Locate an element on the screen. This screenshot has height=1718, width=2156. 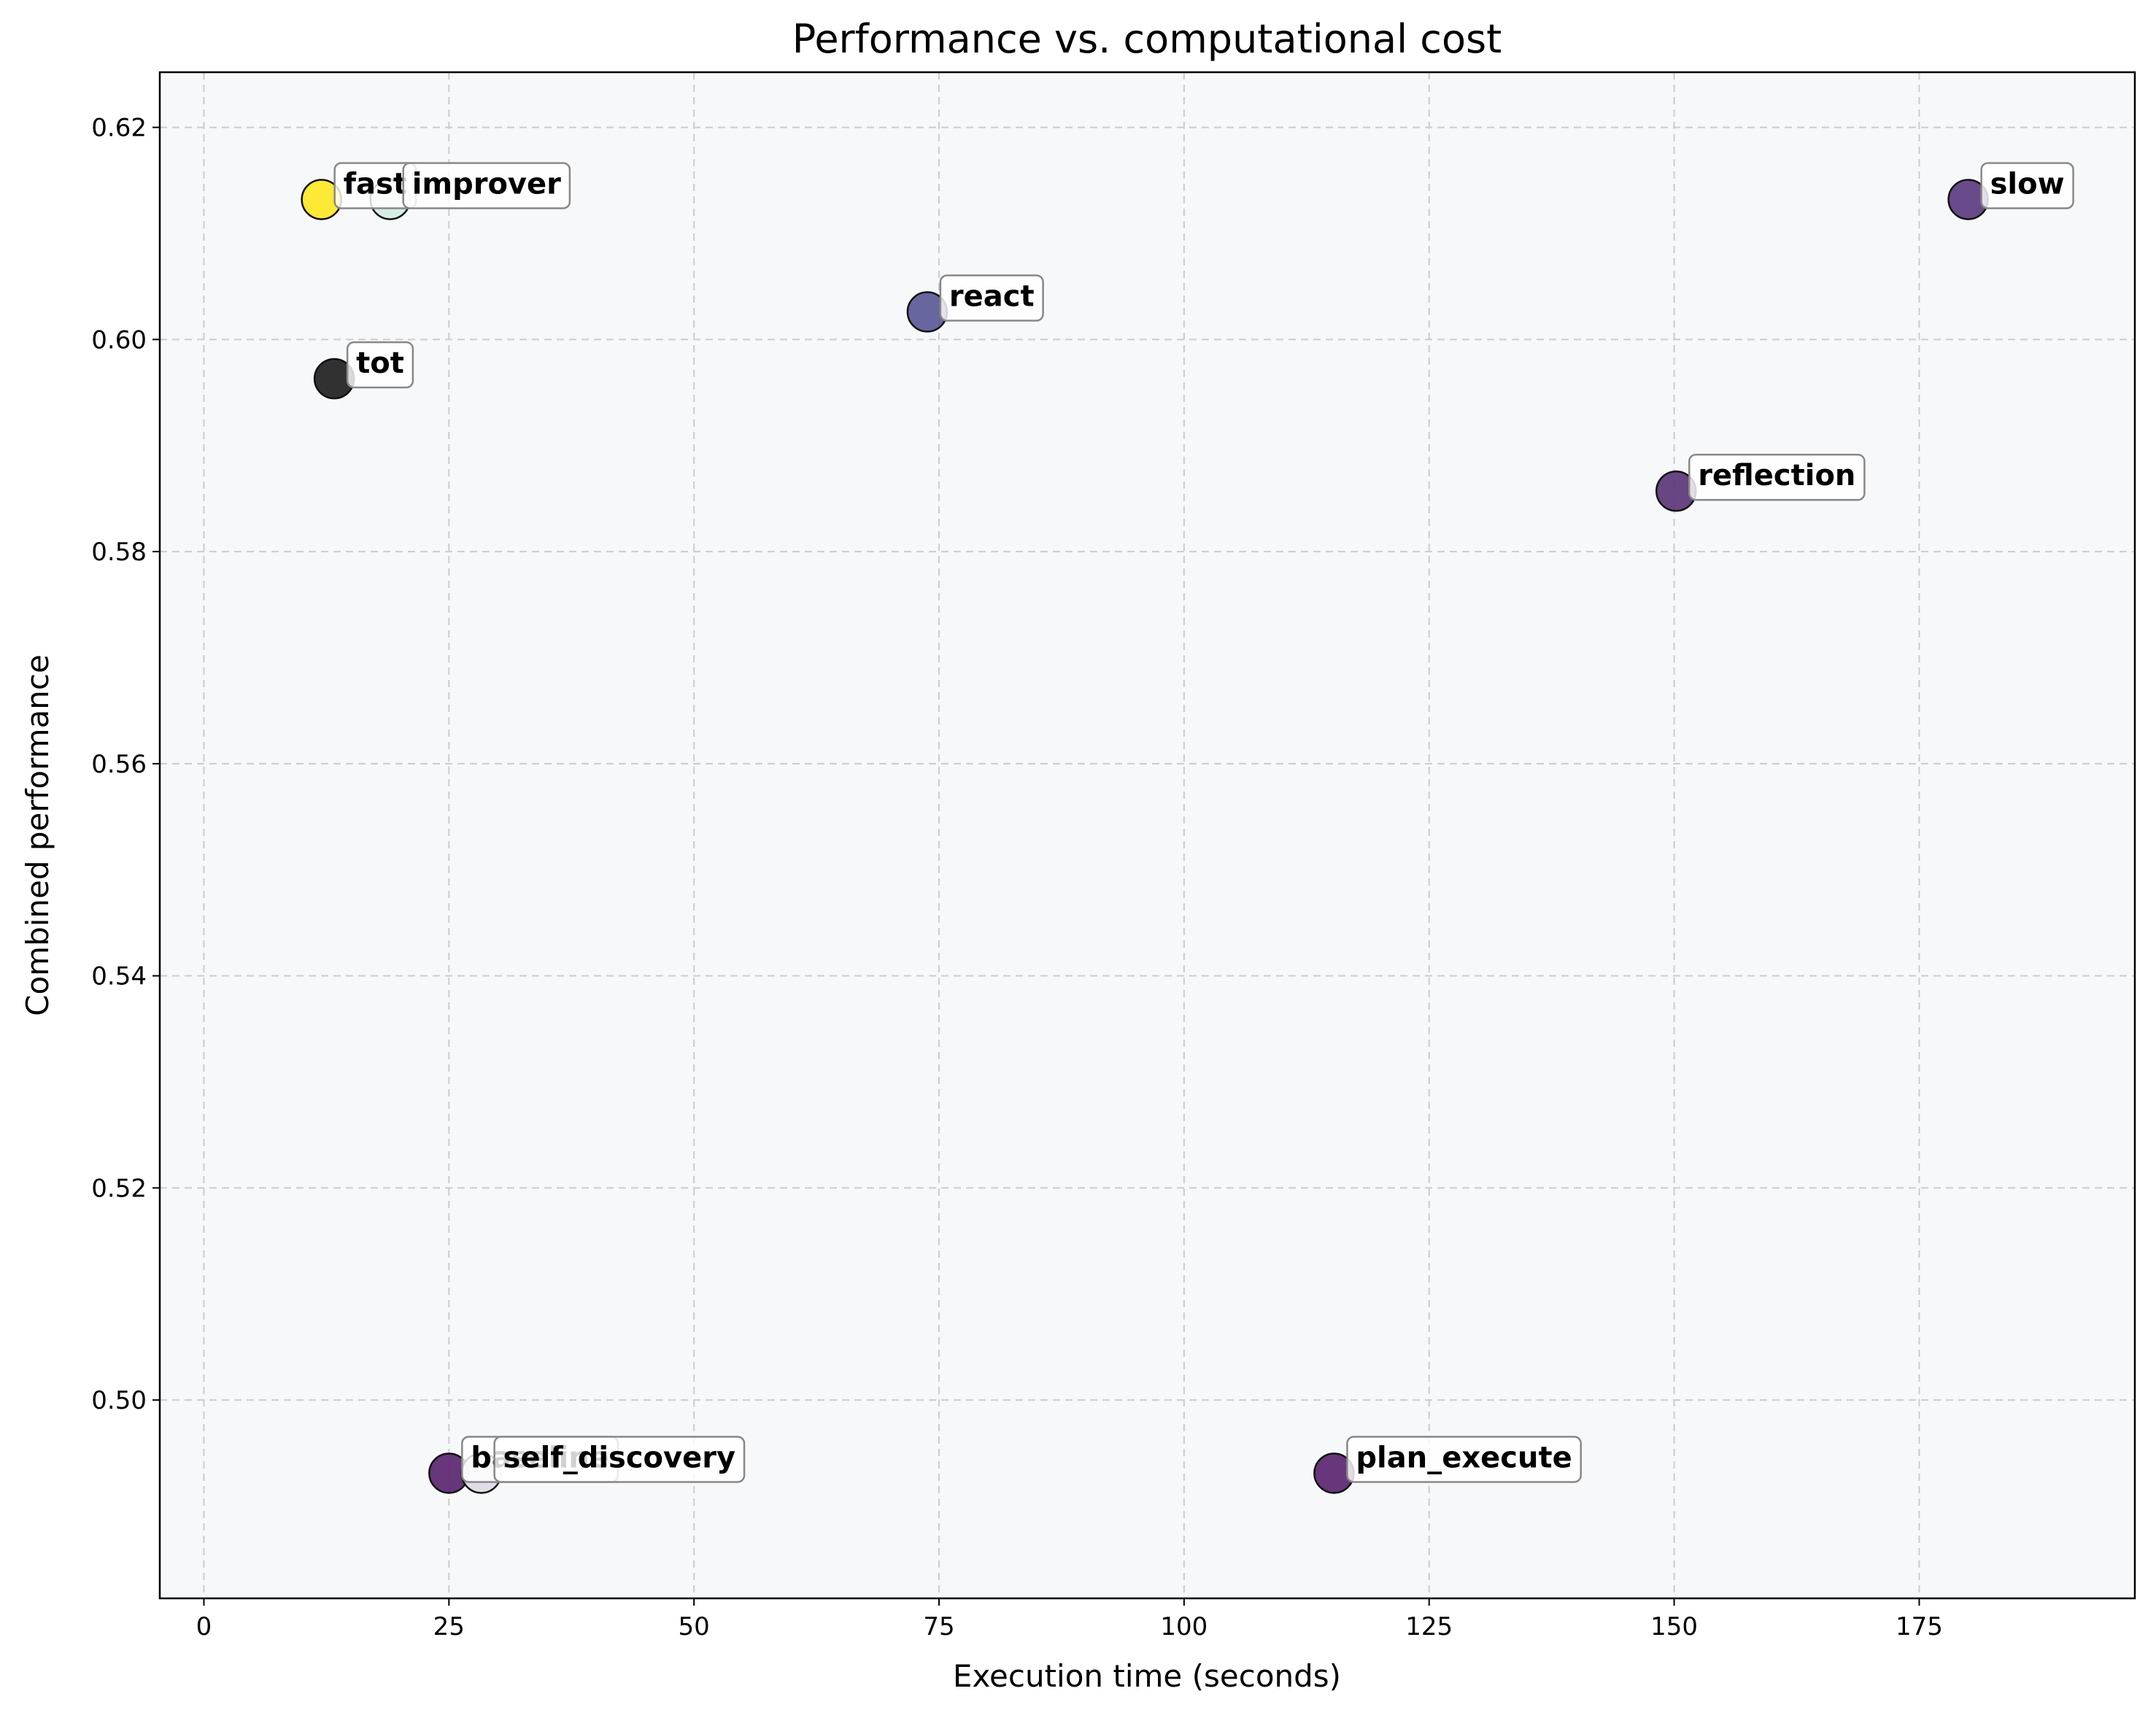
point-label-text: tot is located at coordinates (380, 363).